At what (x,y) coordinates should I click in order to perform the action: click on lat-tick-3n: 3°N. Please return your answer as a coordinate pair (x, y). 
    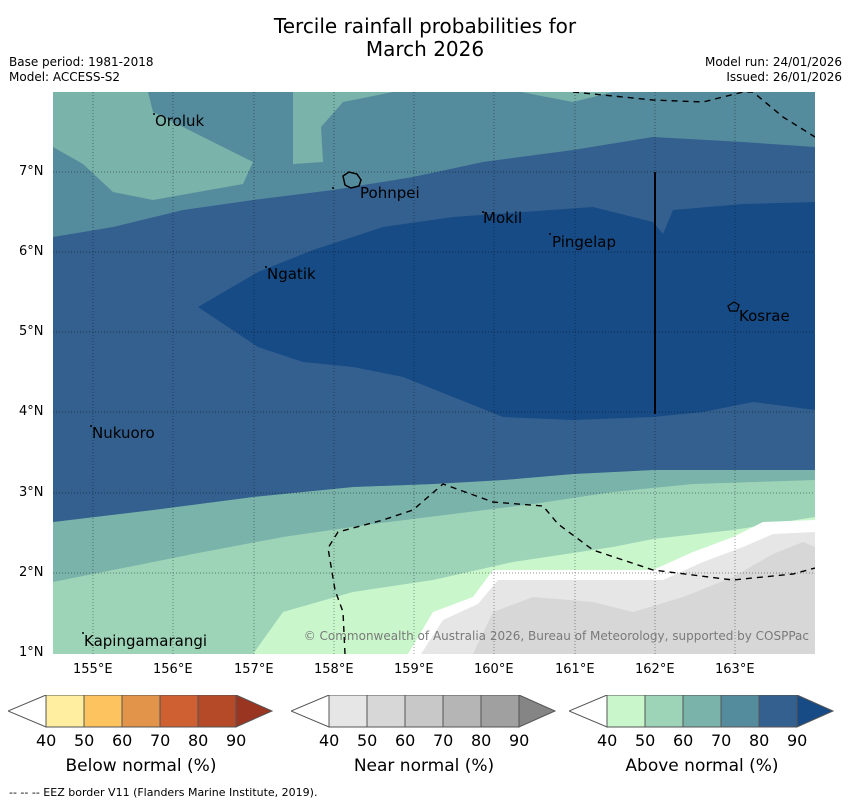
    Looking at the image, I should click on (31, 492).